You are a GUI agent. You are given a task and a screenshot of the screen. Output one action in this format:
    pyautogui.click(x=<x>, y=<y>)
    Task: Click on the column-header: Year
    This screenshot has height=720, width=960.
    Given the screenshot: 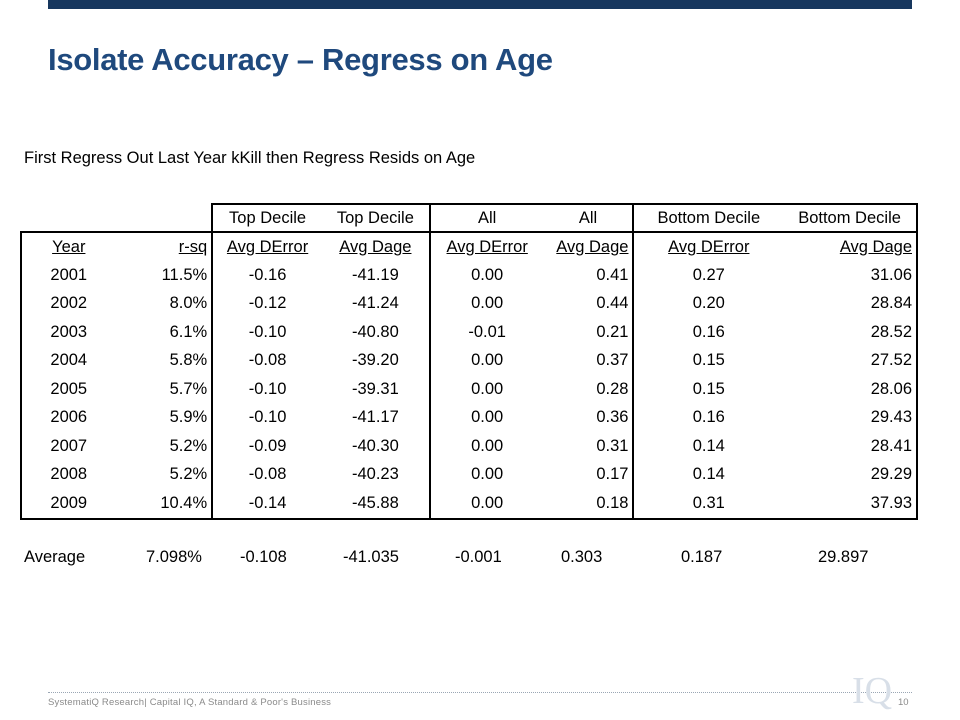 What is the action you would take?
    pyautogui.click(x=68, y=246)
    